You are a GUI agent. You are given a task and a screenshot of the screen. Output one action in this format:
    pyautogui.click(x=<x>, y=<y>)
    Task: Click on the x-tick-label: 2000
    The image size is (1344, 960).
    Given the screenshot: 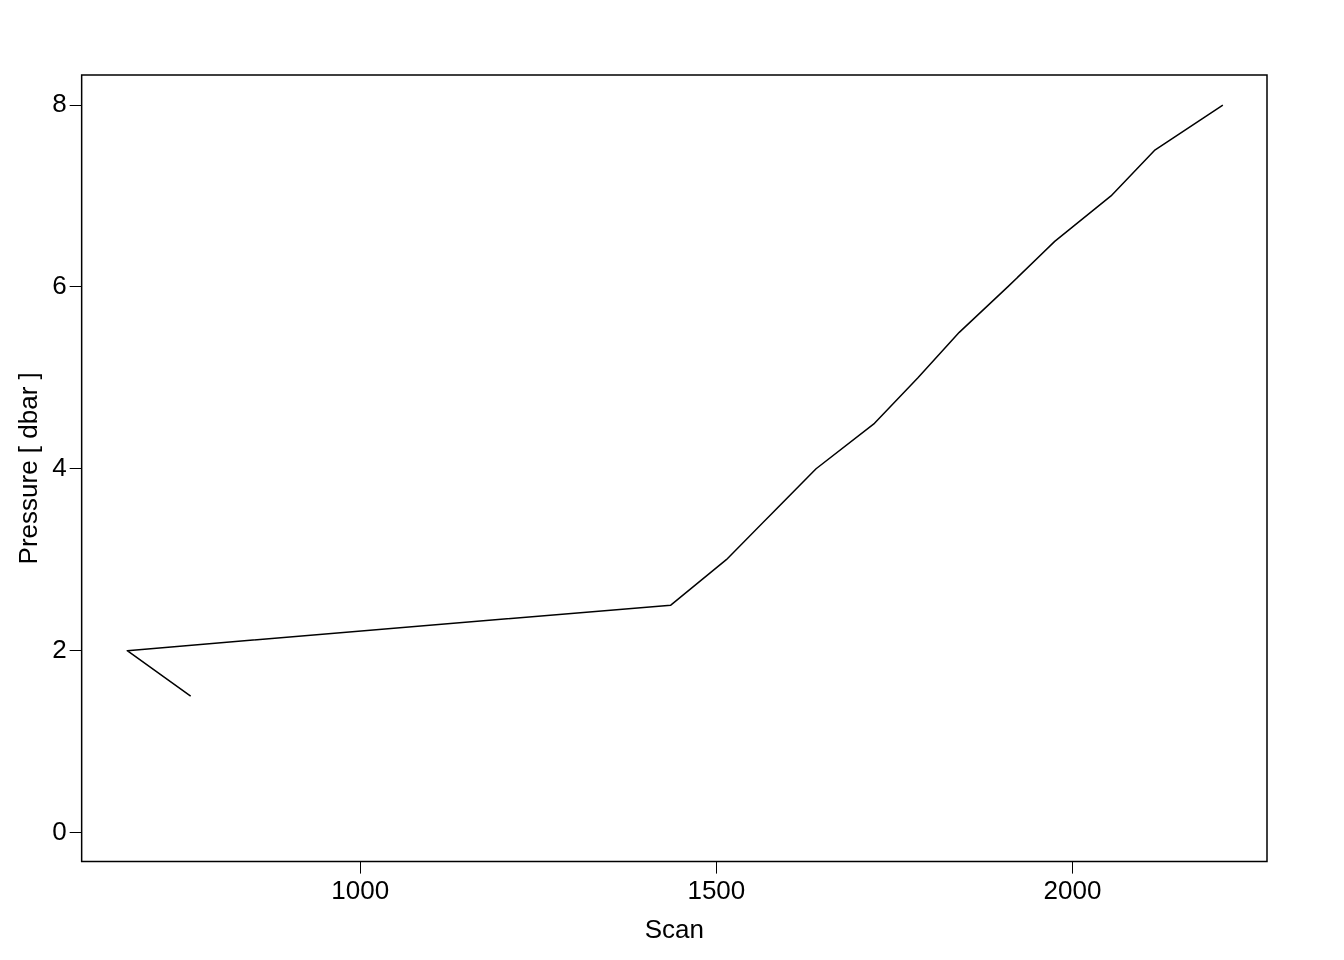 What is the action you would take?
    pyautogui.click(x=1072, y=890)
    